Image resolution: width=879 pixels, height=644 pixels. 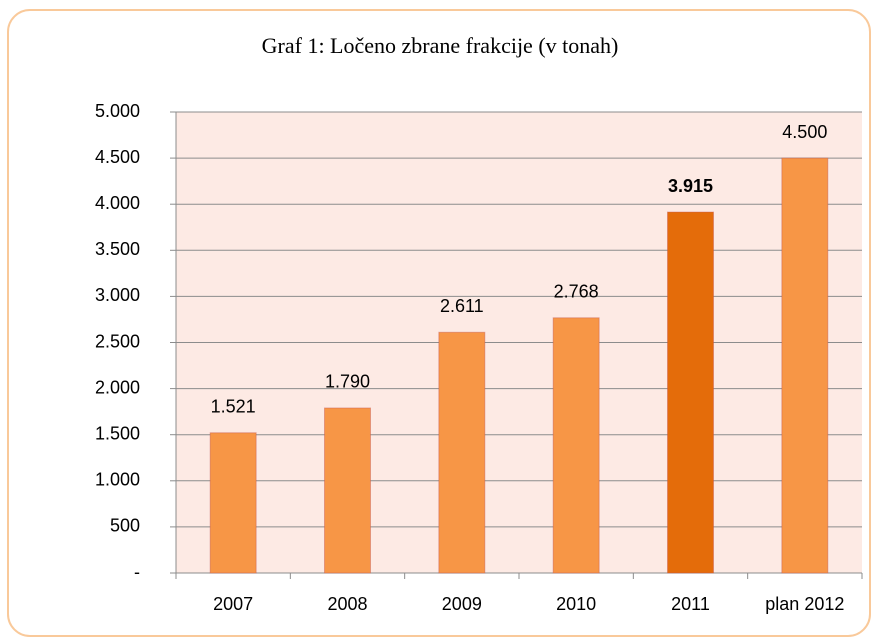 What do you see at coordinates (462, 306) in the screenshot?
I see `data-label: 2.611` at bounding box center [462, 306].